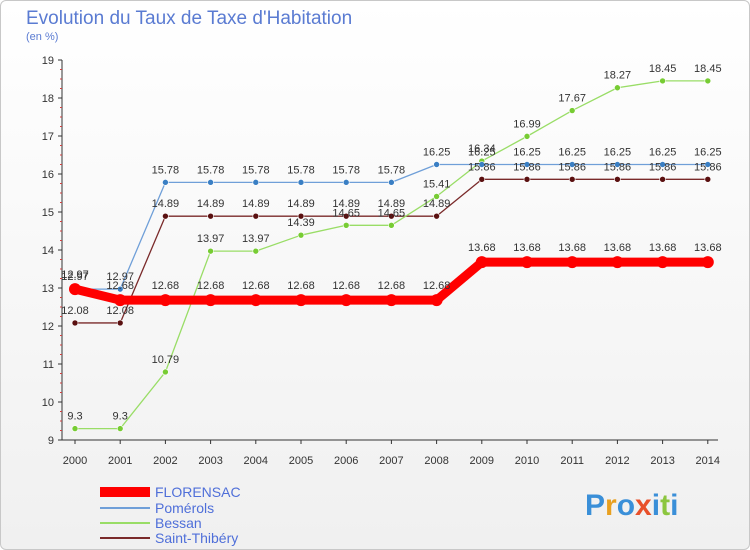  Describe the element at coordinates (643, 505) in the screenshot. I see `logo-letter: x` at that location.